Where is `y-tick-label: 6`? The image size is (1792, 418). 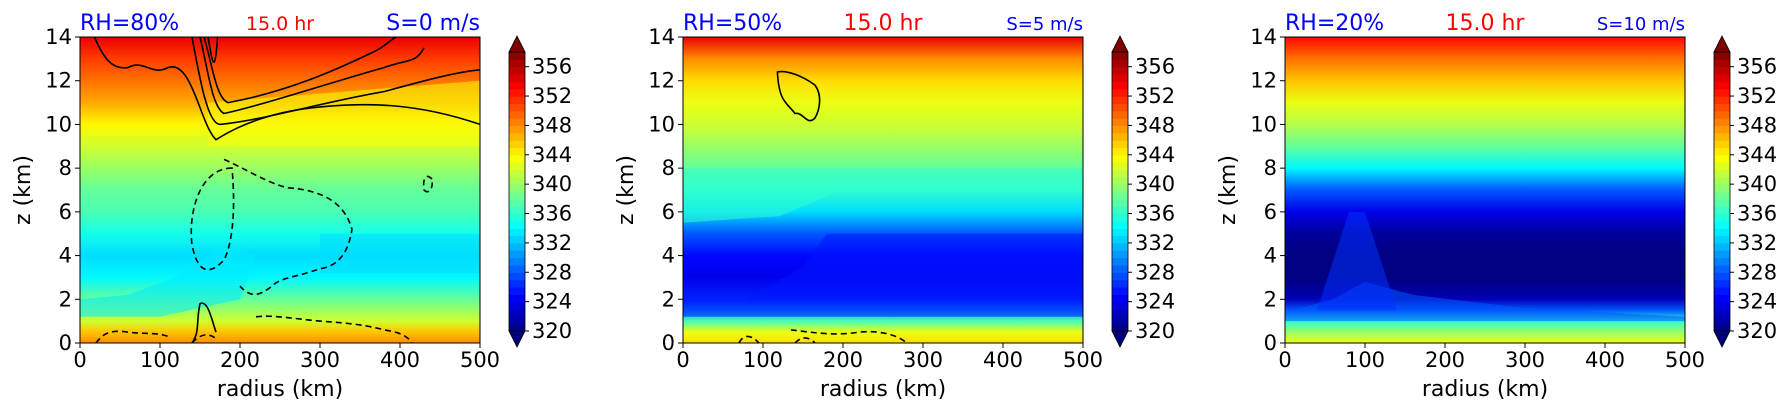 y-tick-label: 6 is located at coordinates (1270, 212).